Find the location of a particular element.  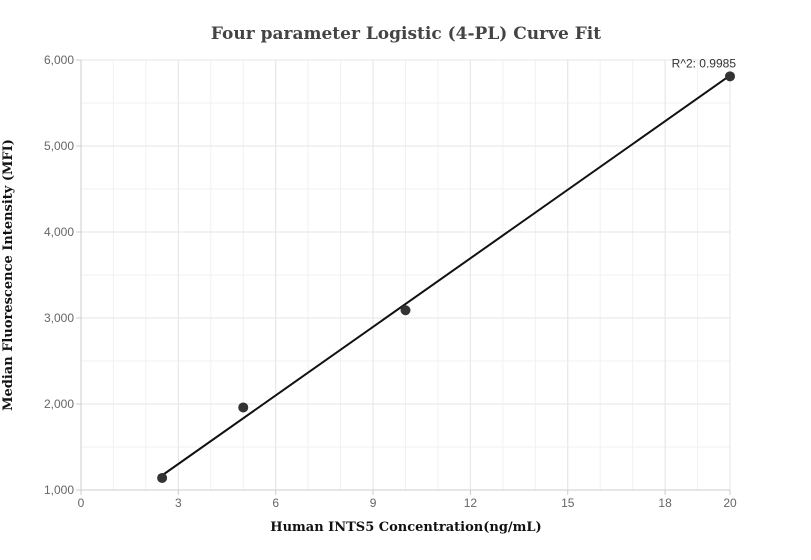

x-tick-label: 20 is located at coordinates (730, 503).